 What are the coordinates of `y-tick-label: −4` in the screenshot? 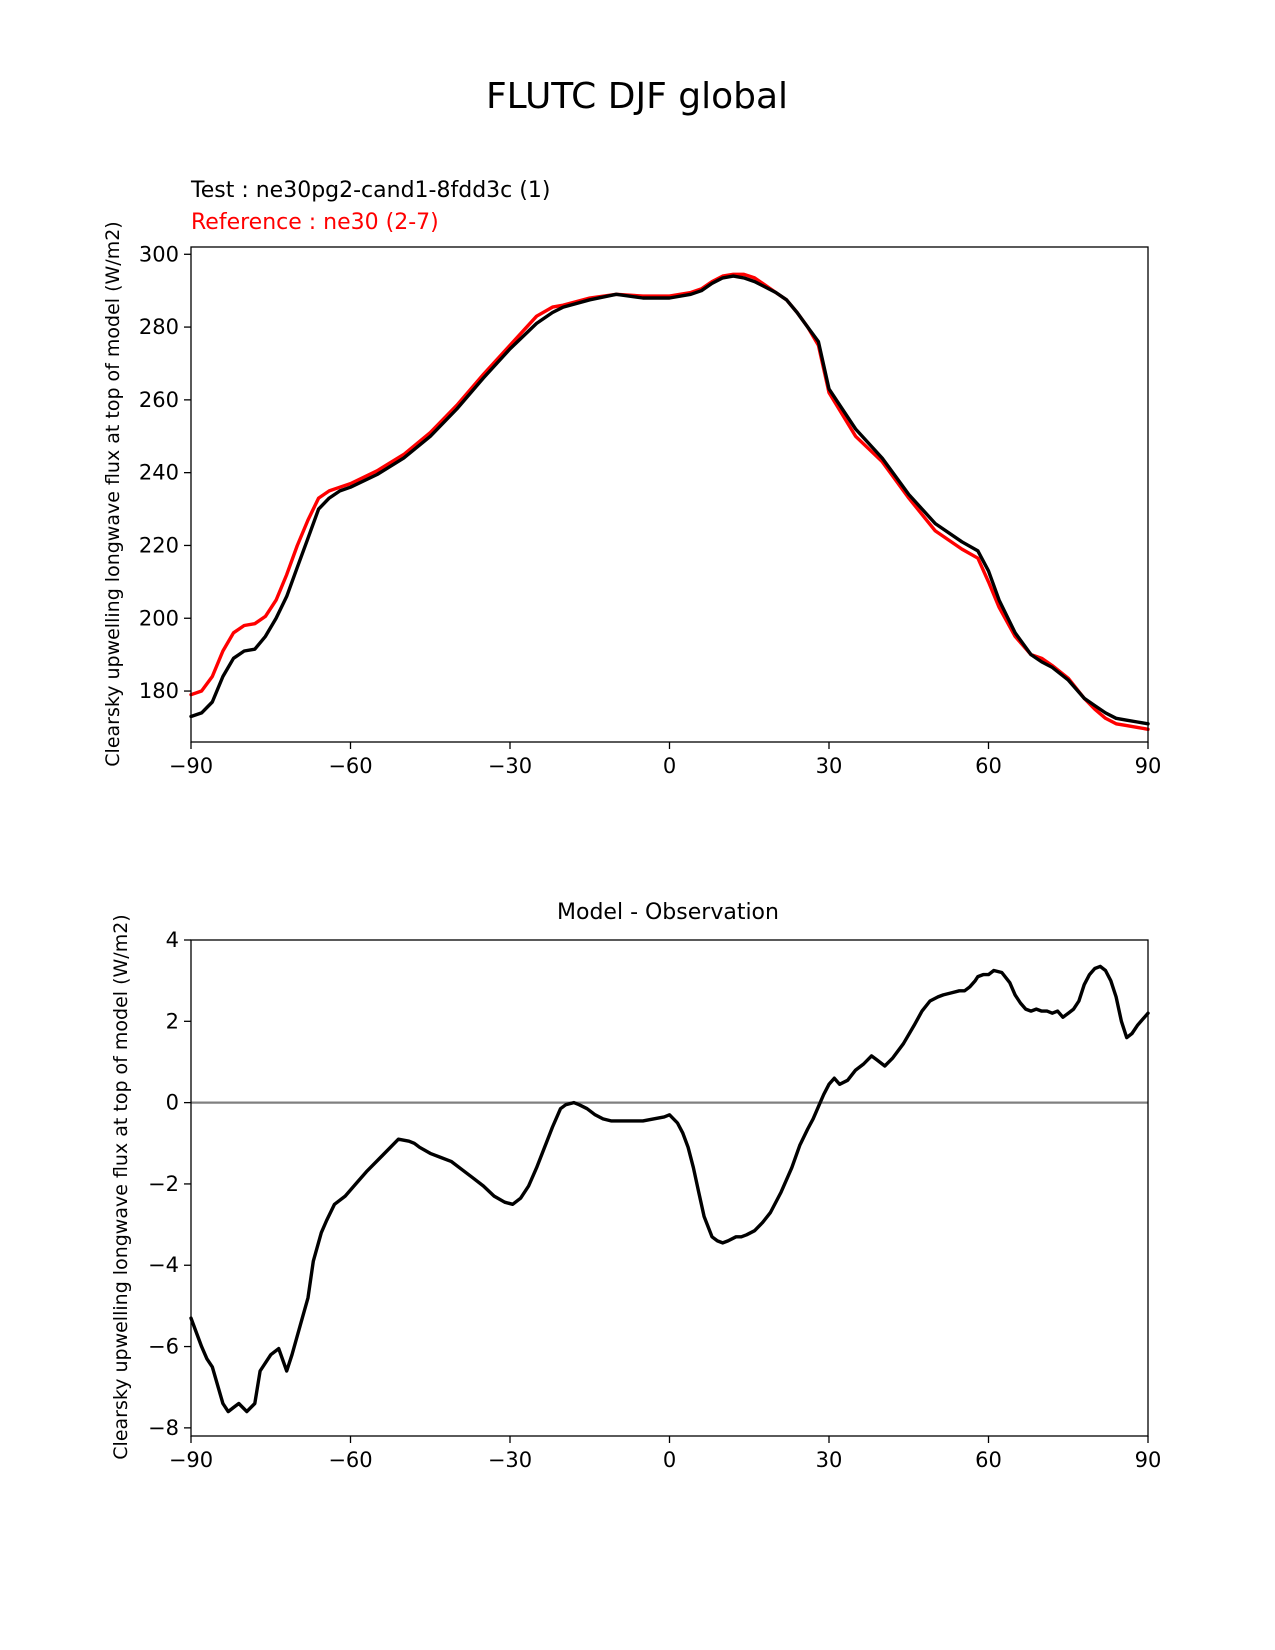 It's located at (163, 1265).